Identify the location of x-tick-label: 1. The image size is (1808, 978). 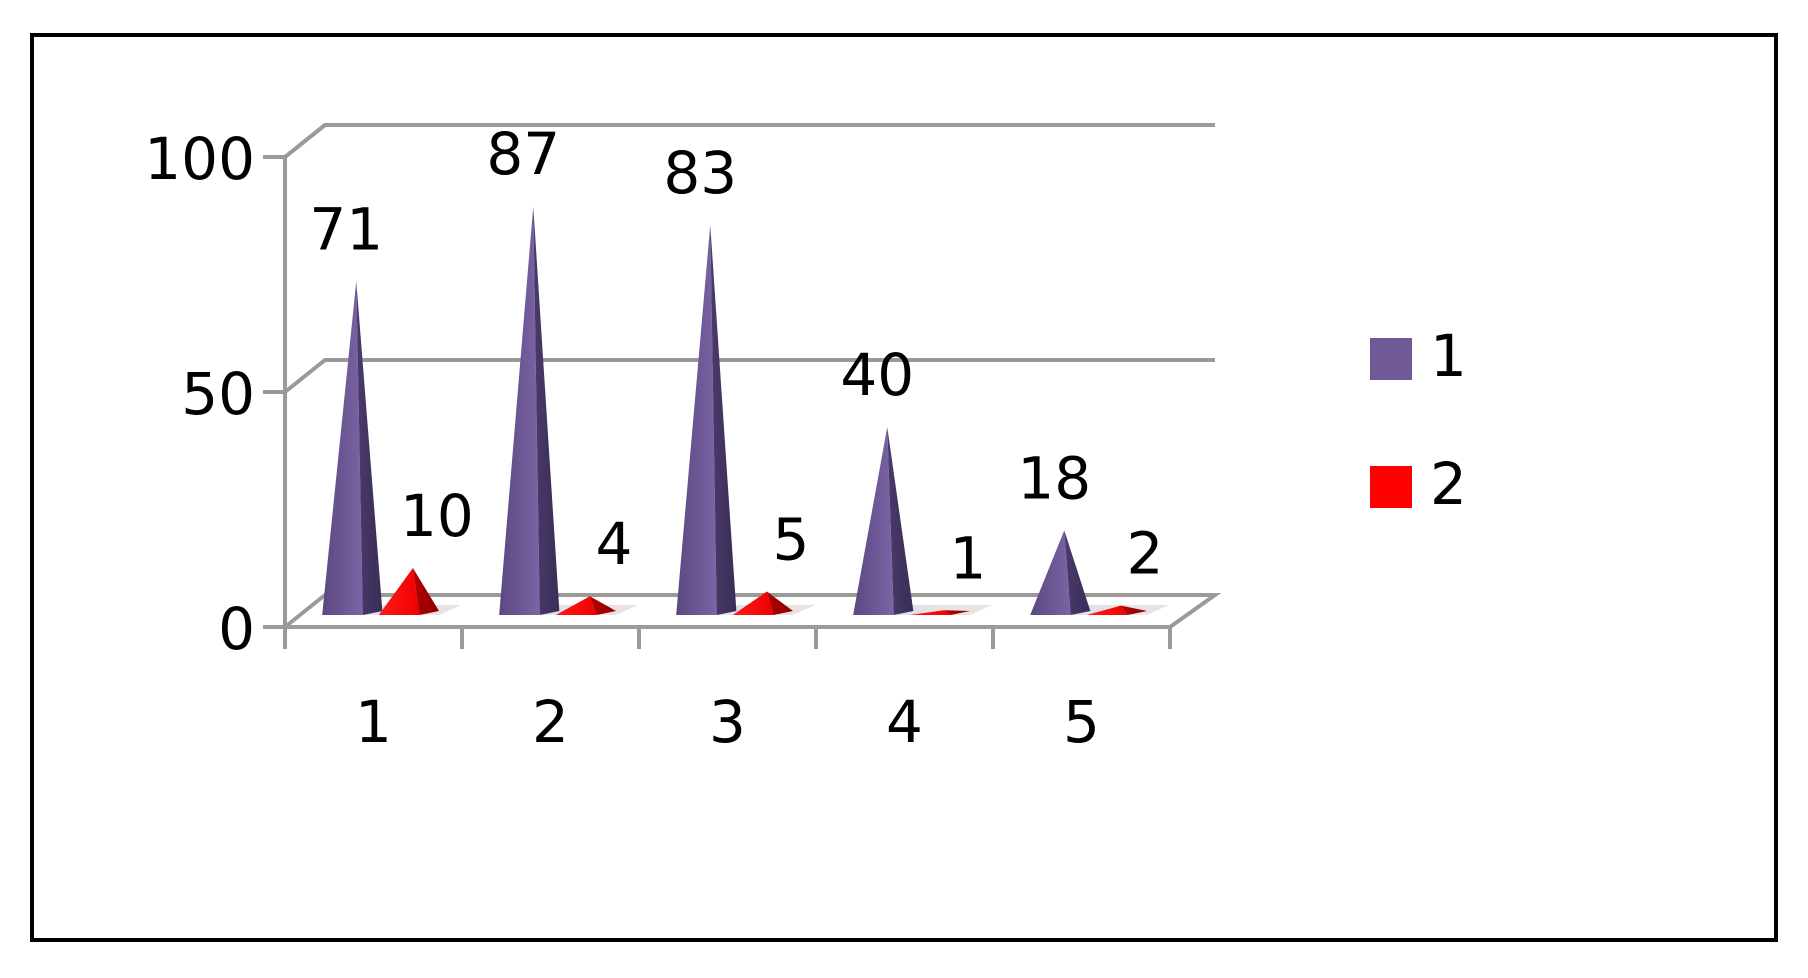
(373, 722).